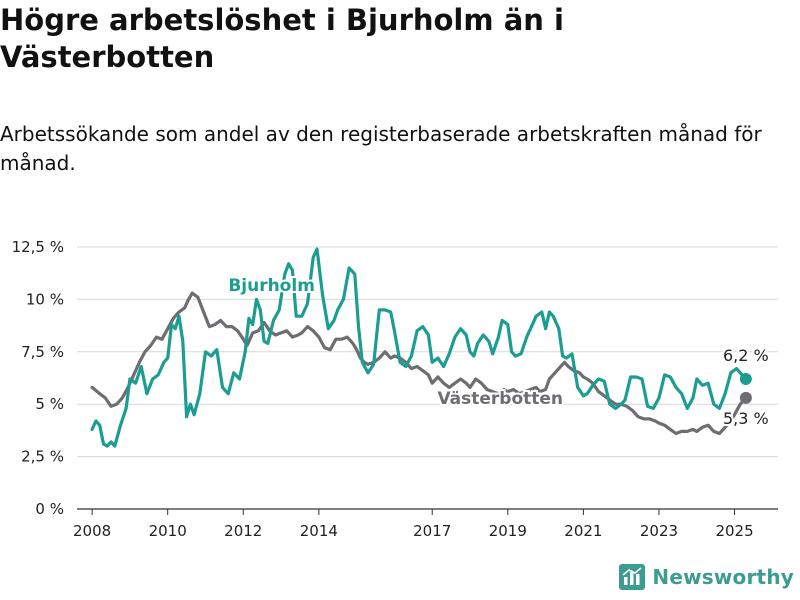 The width and height of the screenshot is (800, 600). Describe the element at coordinates (745, 379) in the screenshot. I see `end-point-bjurholm` at that location.